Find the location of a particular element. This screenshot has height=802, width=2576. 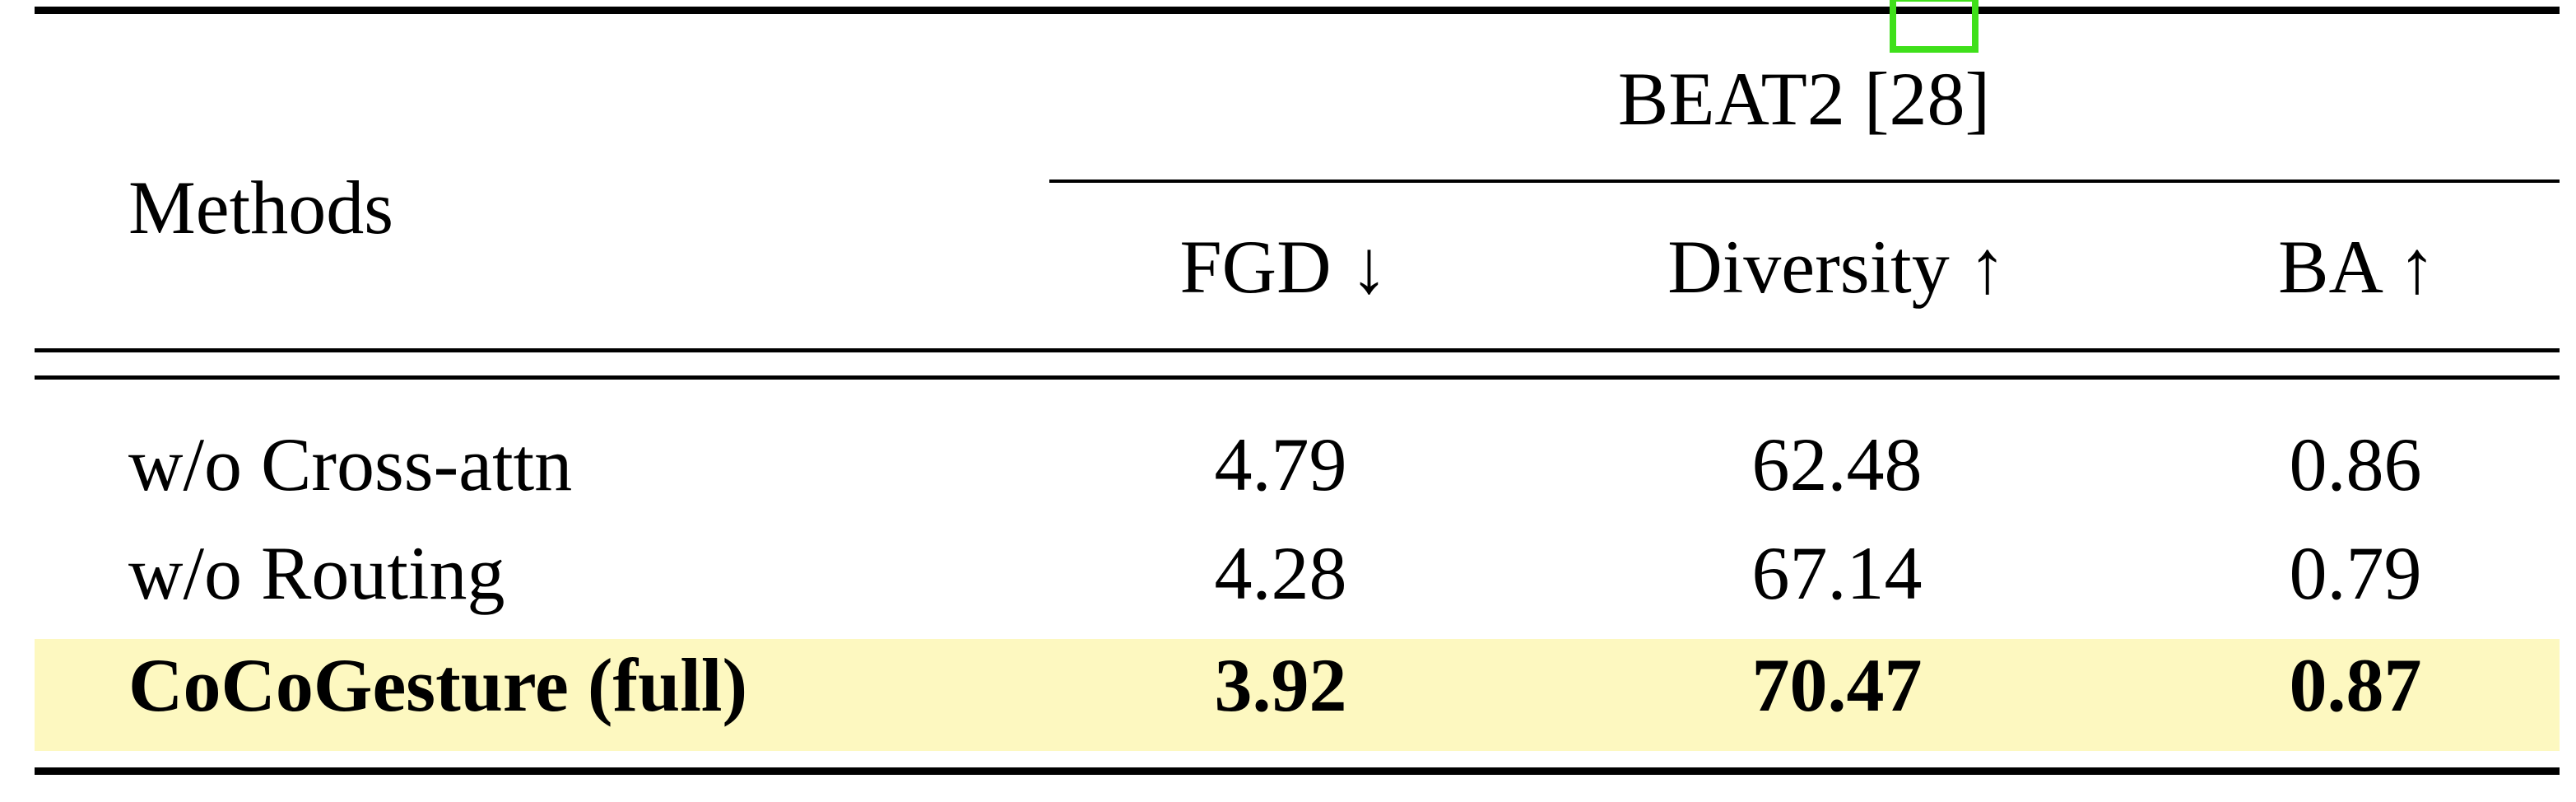

selection-box is located at coordinates (1934, 27).